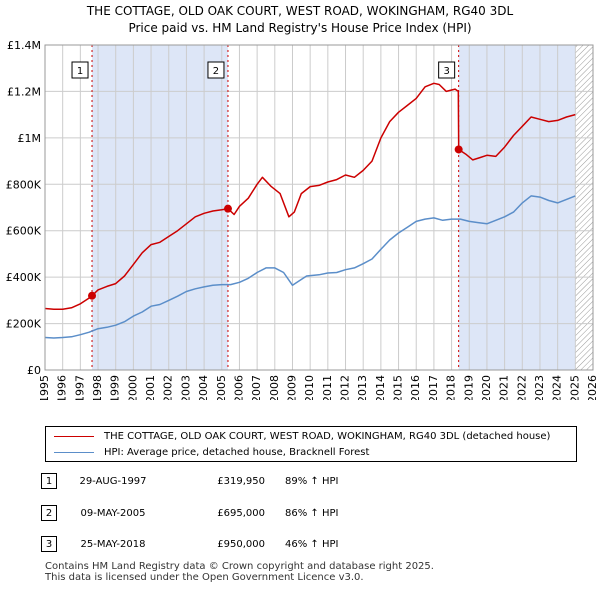 This screenshot has height=590, width=600. Describe the element at coordinates (574, 387) in the screenshot. I see `x-tick-label: 2025` at that location.